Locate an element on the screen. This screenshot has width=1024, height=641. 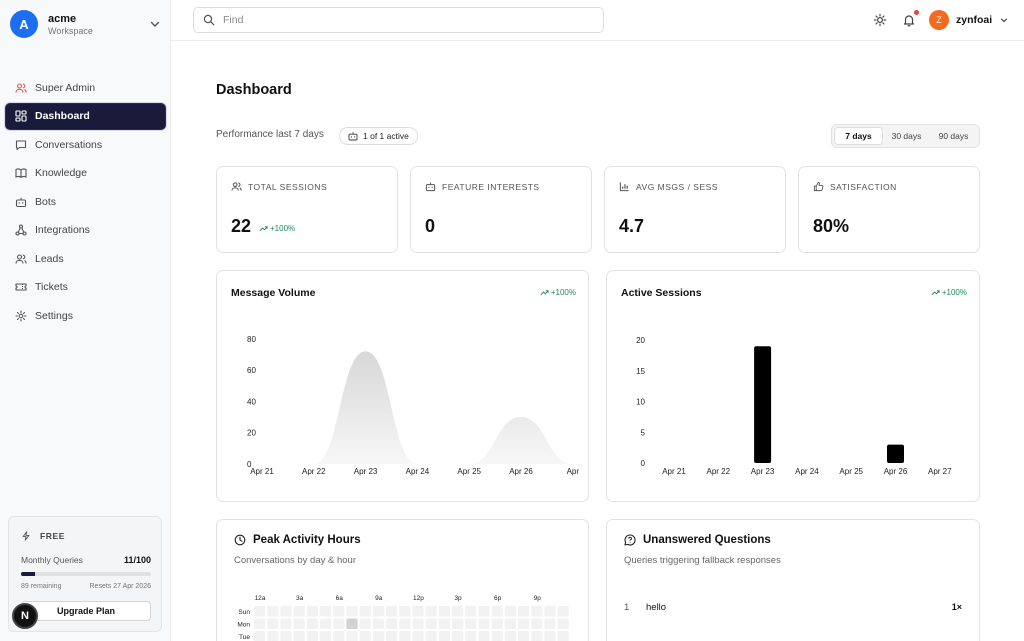
sidebar-item-bots: Bots is located at coordinates (85, 201).